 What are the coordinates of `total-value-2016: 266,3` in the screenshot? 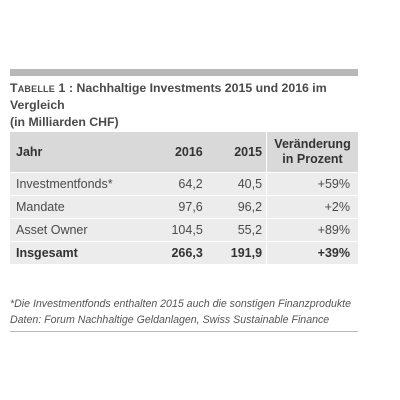 It's located at (182, 252).